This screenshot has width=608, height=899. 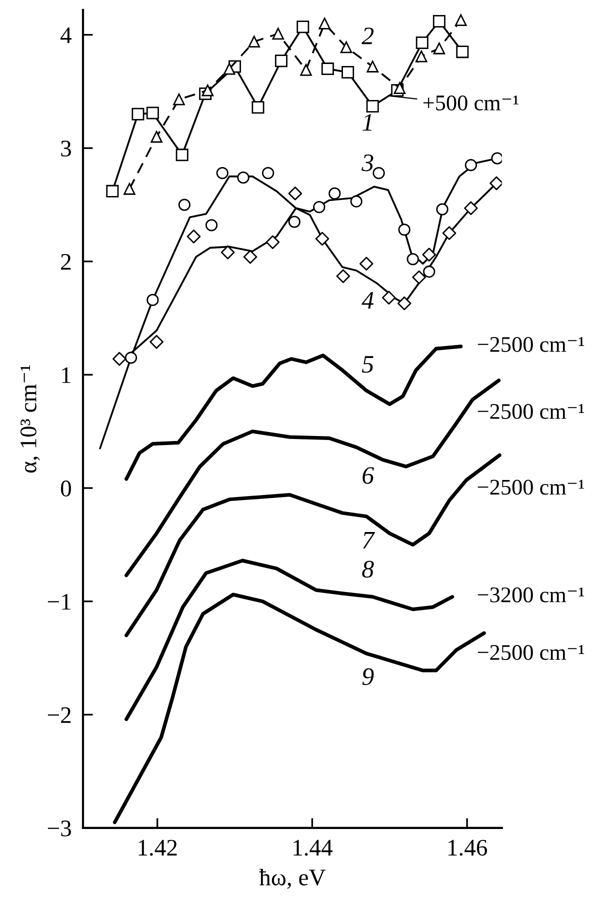 I want to click on y-tick-label: 1, so click(x=66, y=375).